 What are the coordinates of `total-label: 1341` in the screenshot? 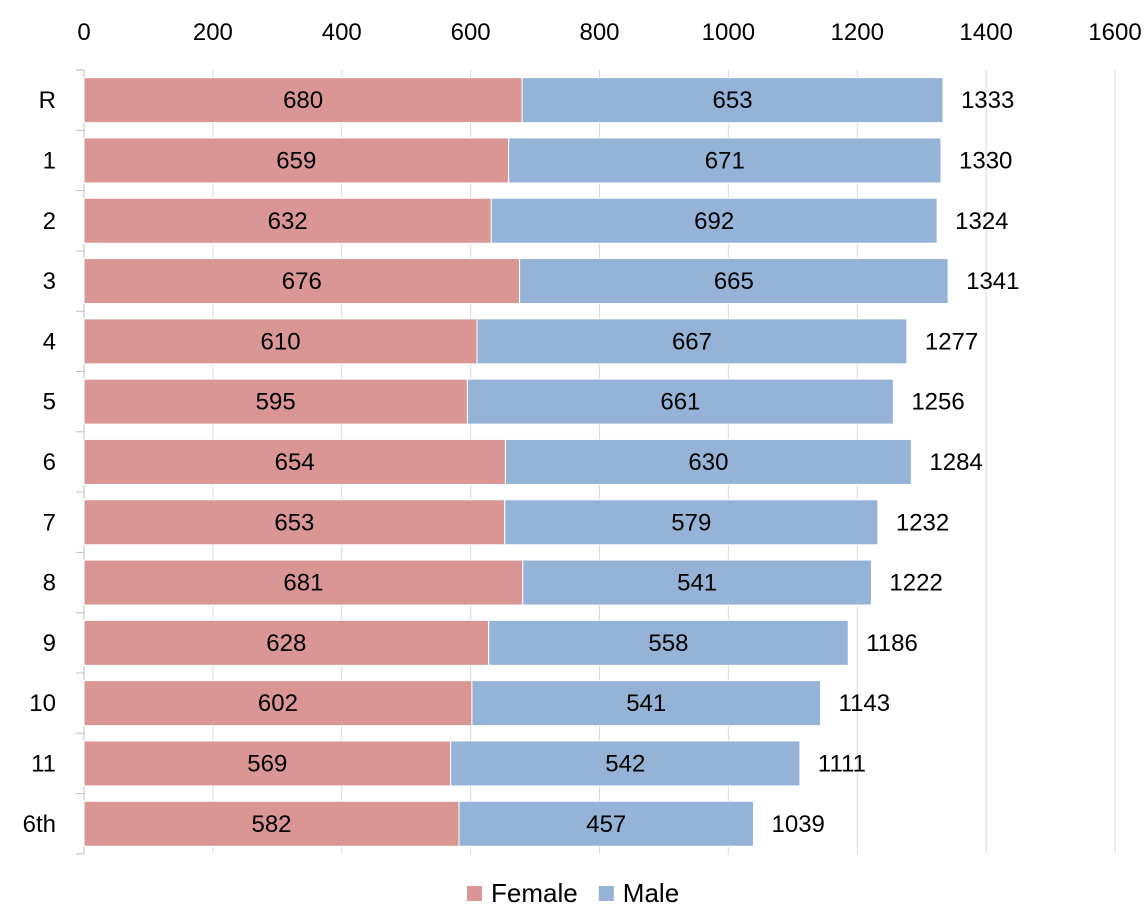 It's located at (992, 281).